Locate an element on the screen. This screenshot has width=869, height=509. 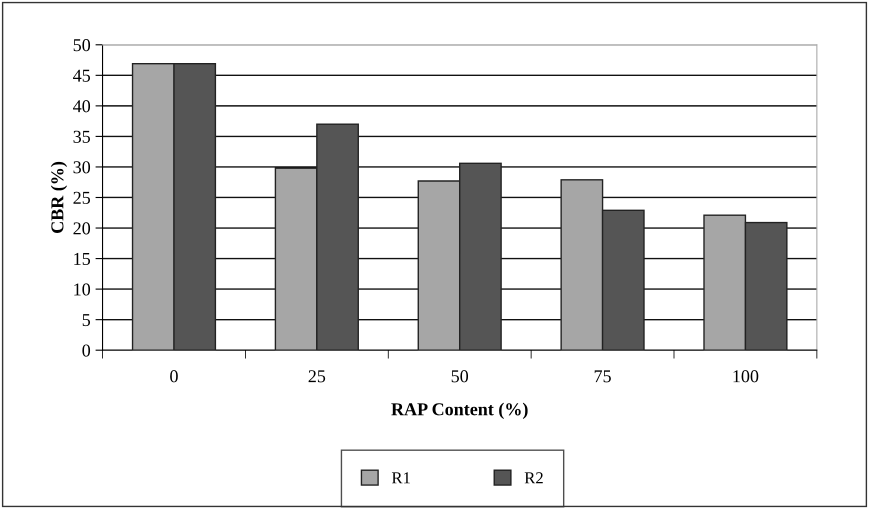
y-tick-label: 5 is located at coordinates (86, 320).